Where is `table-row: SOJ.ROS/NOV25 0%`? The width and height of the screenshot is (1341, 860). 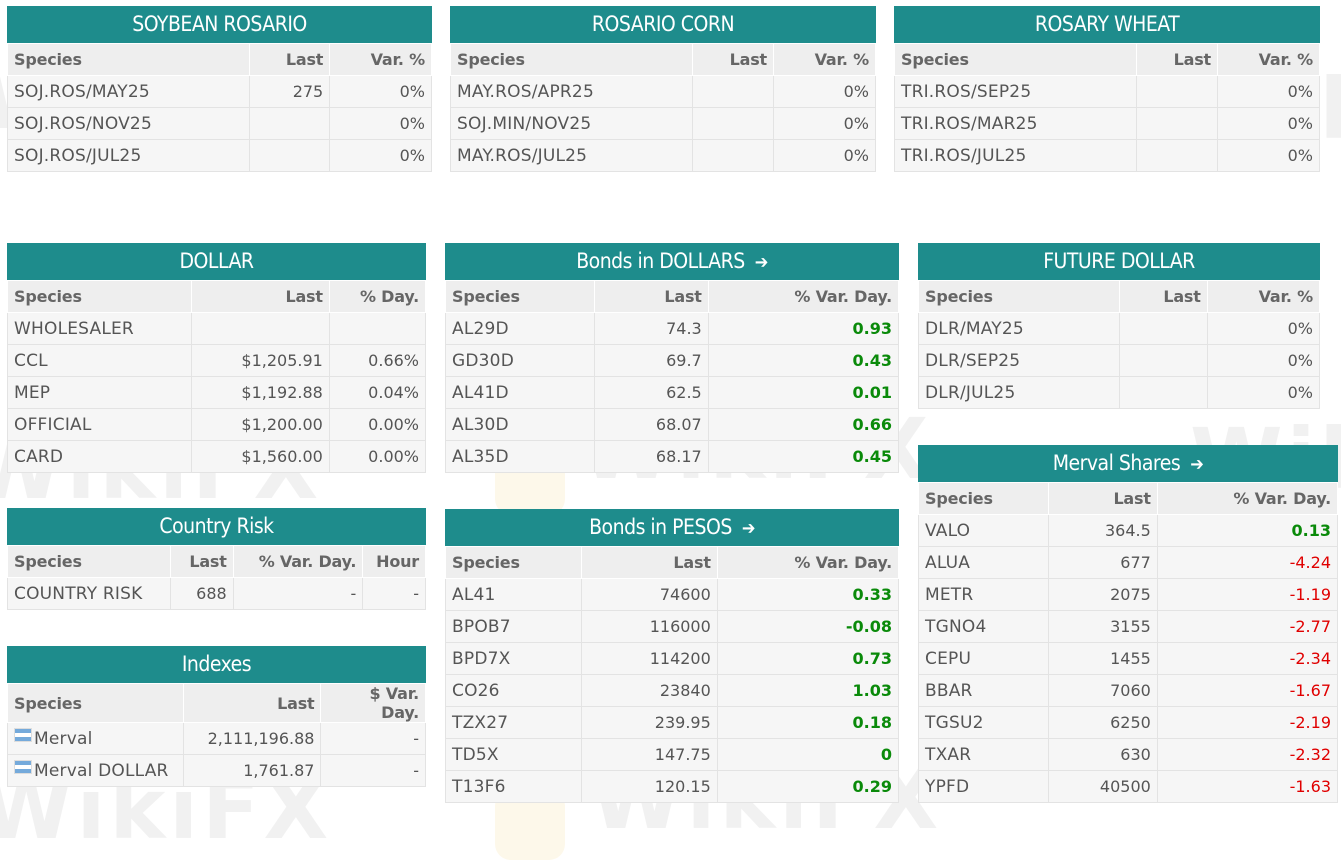
table-row: SOJ.ROS/NOV25 0% is located at coordinates (219, 123).